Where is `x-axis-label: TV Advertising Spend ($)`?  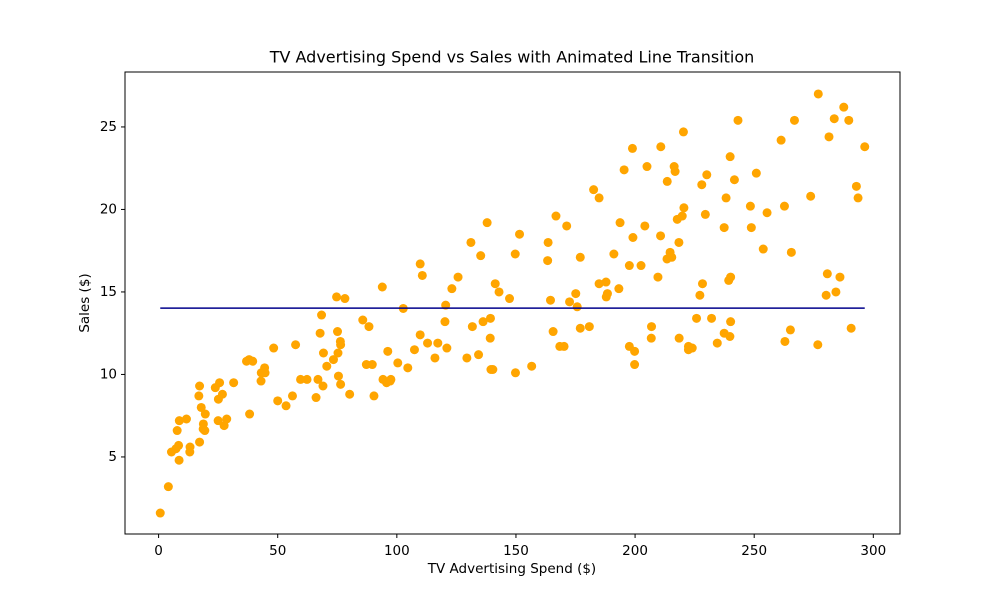
x-axis-label: TV Advertising Spend ($) is located at coordinates (511, 569).